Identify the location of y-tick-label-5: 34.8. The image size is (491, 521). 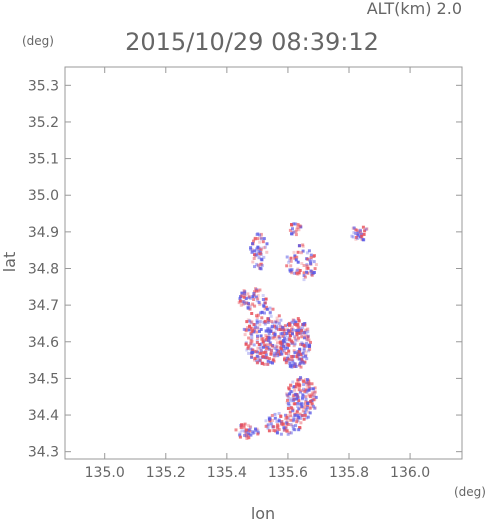
(43, 269).